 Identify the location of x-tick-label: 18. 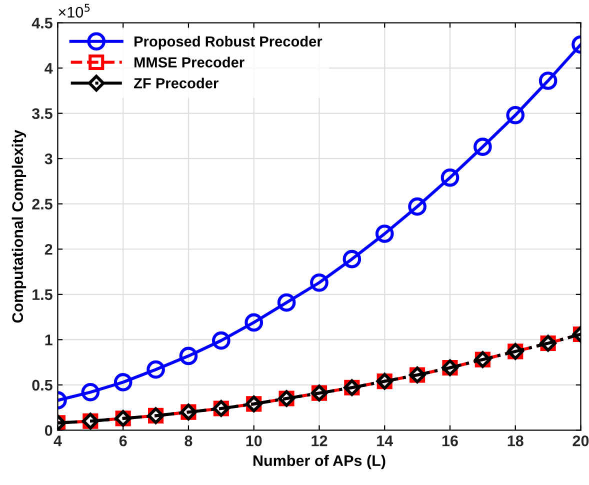
(516, 440).